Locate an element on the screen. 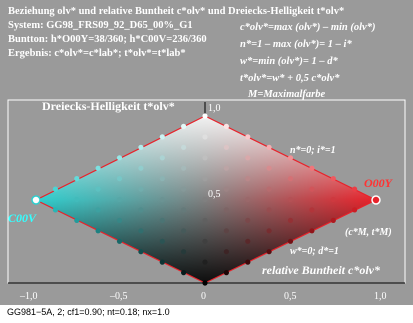 Image resolution: width=413 pixels, height=323 pixels. equation-2: n*=1 – max (olv*)= 1 – i* is located at coordinates (296, 44).